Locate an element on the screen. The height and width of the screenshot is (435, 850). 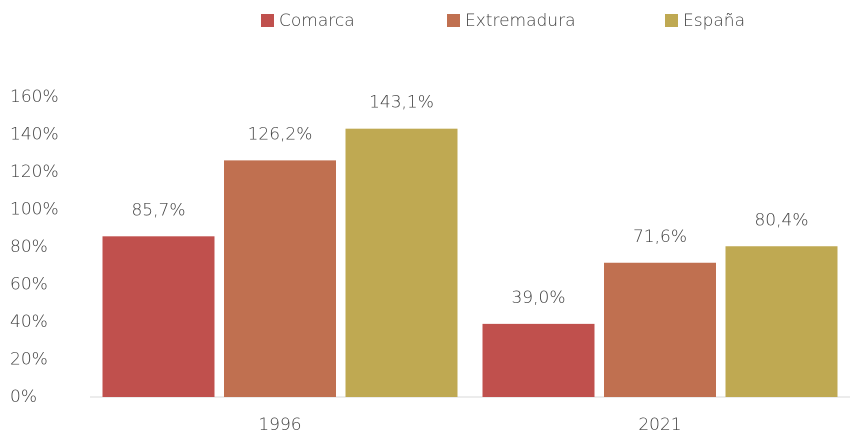
value-label: 80,4% is located at coordinates (781, 220).